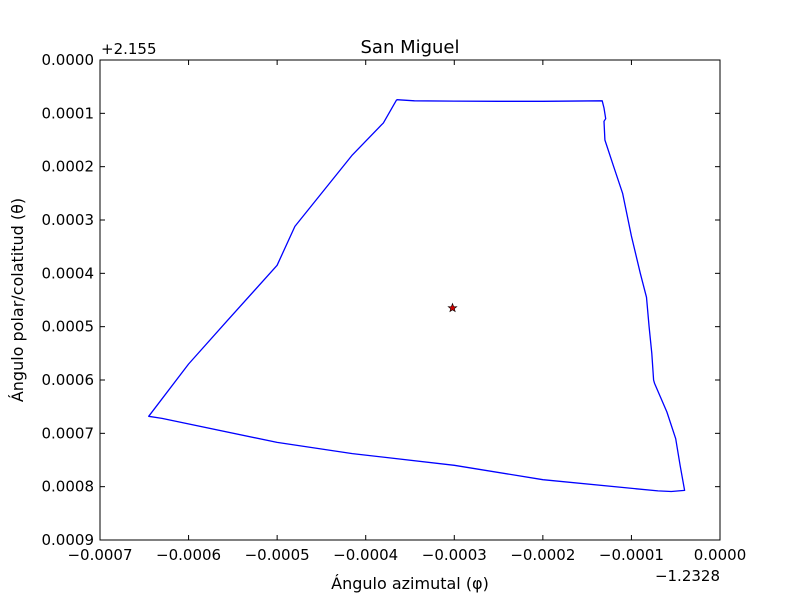 The height and width of the screenshot is (600, 800). I want to click on x-tick-label: −0.0004, so click(365, 555).